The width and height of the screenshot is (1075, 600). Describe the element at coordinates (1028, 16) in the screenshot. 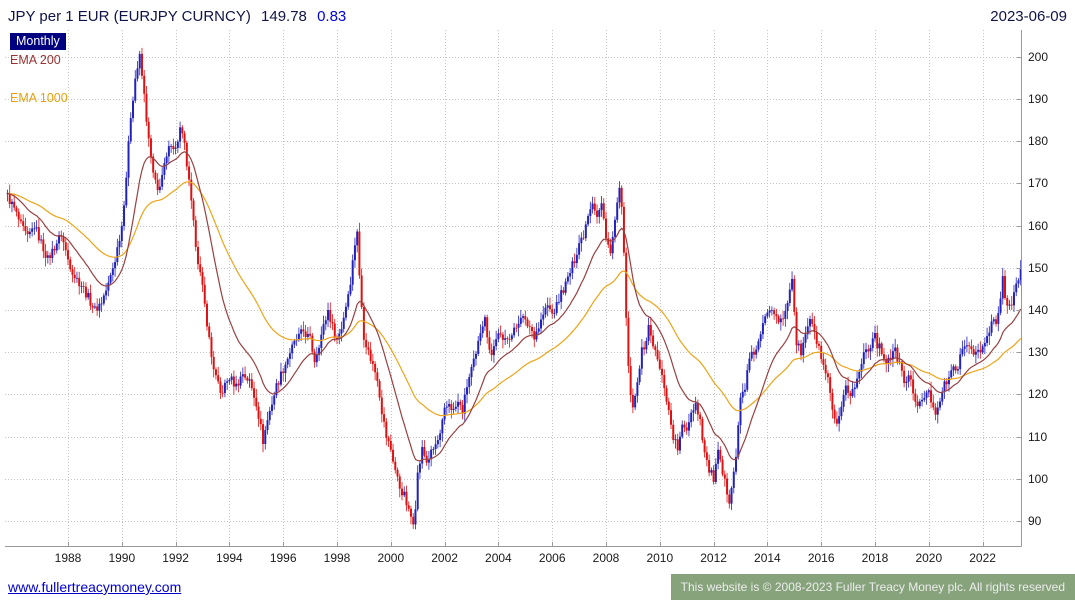

I see `chart-date: 2023-06-09` at that location.